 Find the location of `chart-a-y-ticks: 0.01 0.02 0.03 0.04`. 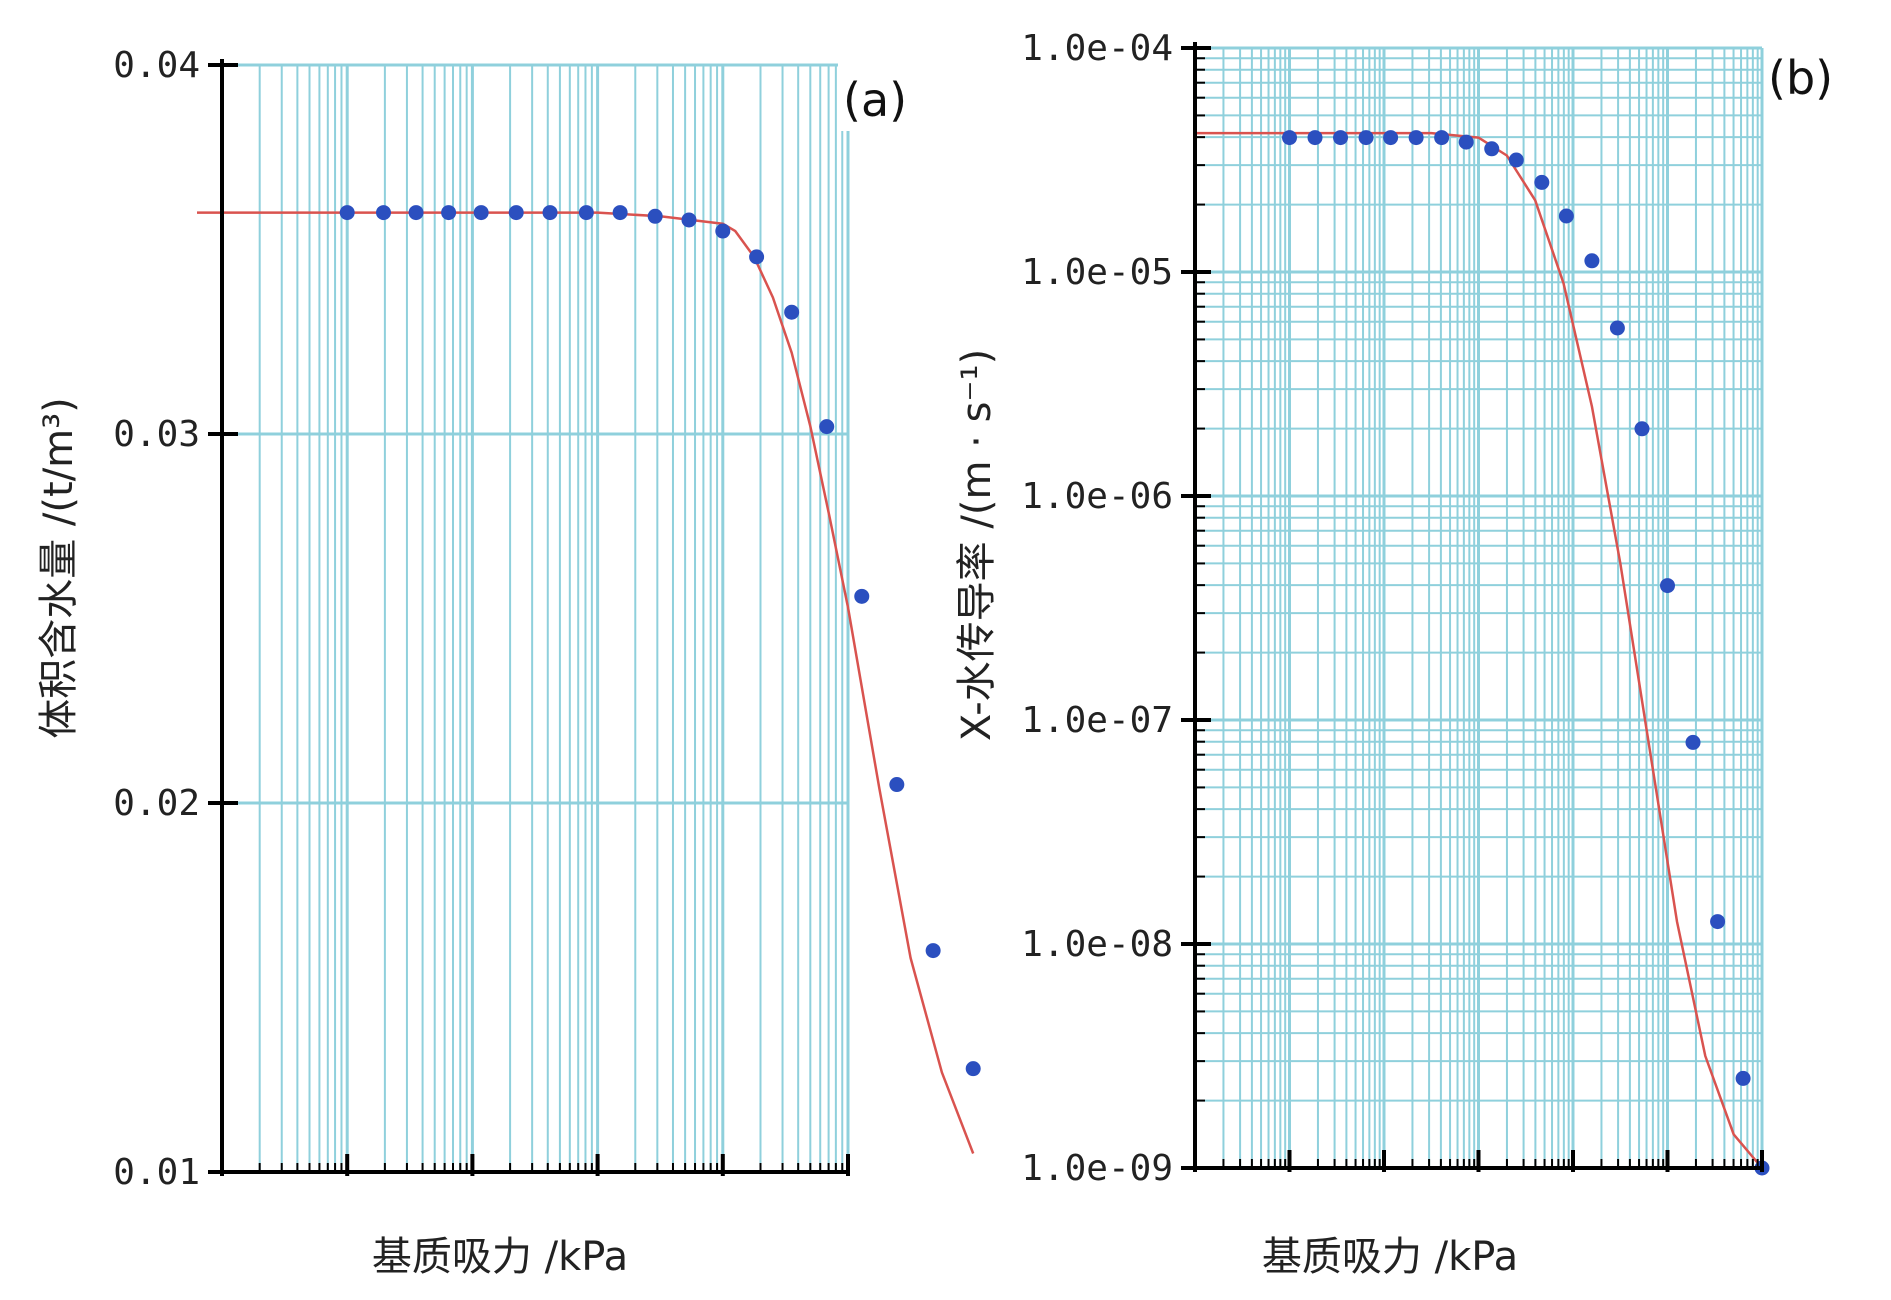

chart-a-y-ticks: 0.01 0.02 0.03 0.04 is located at coordinates (156, 619).